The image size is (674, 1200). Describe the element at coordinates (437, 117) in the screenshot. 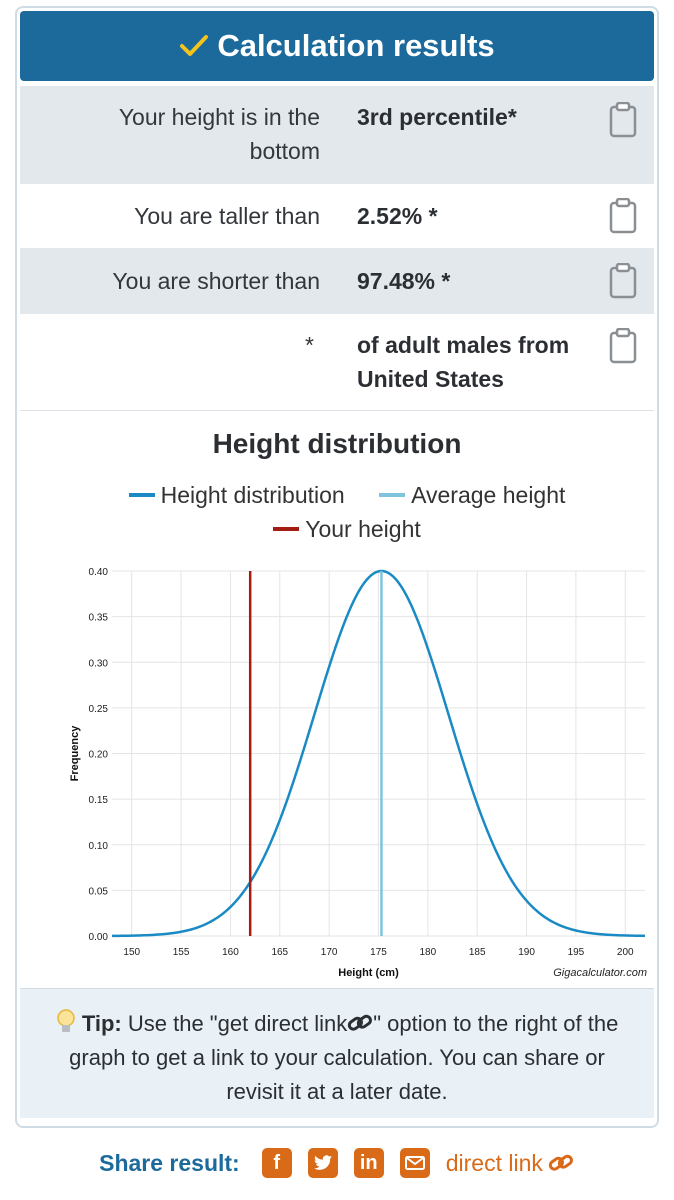

I see `result-value: 3rd percentile*` at that location.